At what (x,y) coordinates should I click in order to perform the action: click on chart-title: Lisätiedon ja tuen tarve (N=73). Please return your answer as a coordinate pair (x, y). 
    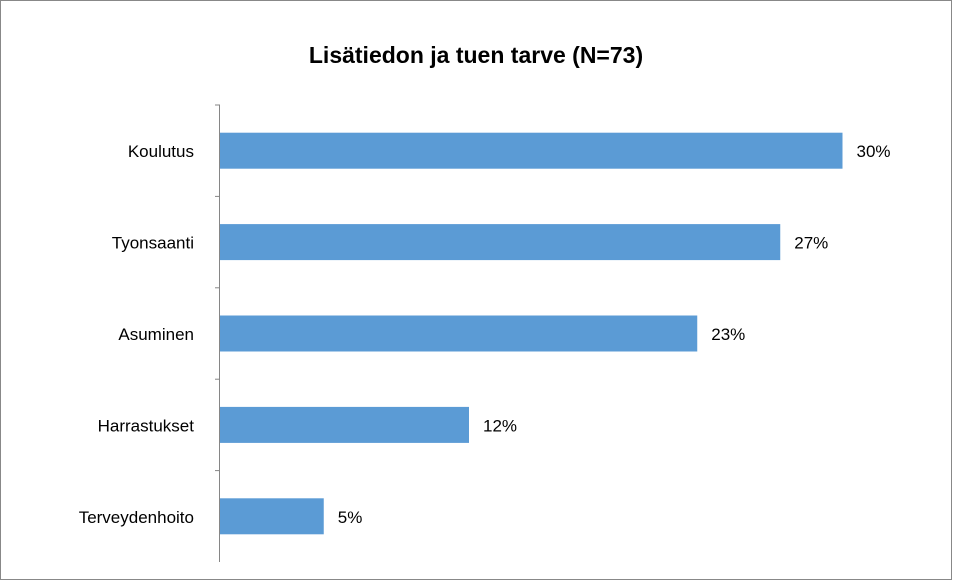
    Looking at the image, I should click on (476, 55).